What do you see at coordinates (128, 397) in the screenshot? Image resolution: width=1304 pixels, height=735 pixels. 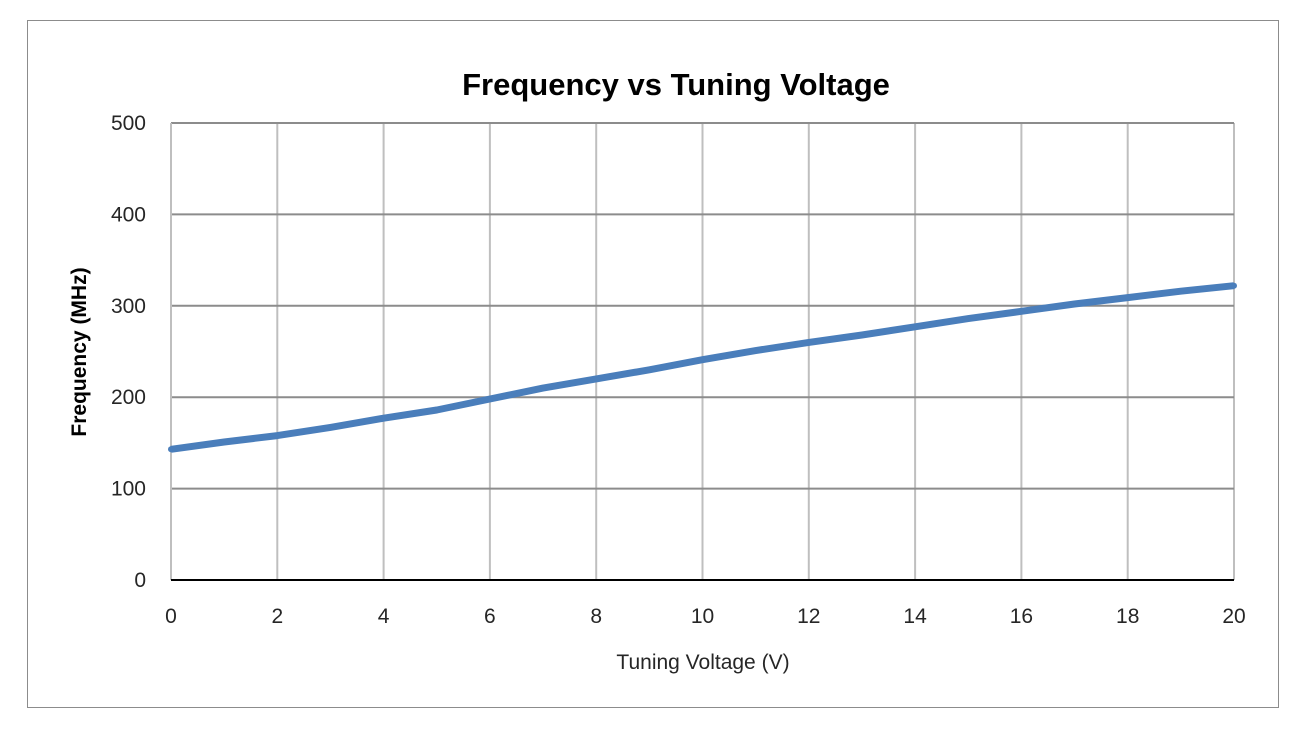 I see `y-tick-label: 200` at bounding box center [128, 397].